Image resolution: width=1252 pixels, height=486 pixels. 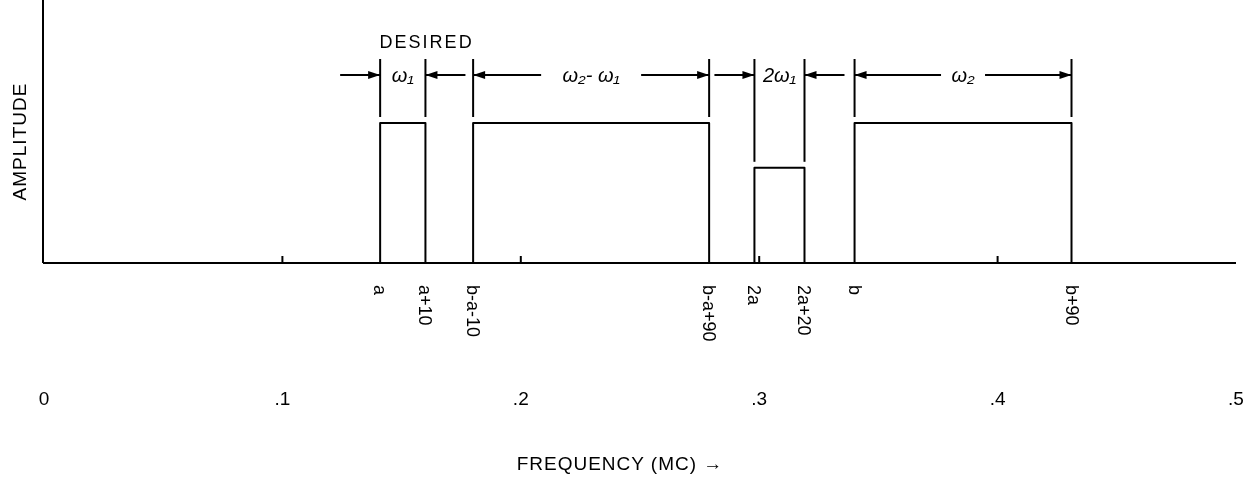 I want to click on annotation: a+10, so click(x=425, y=305).